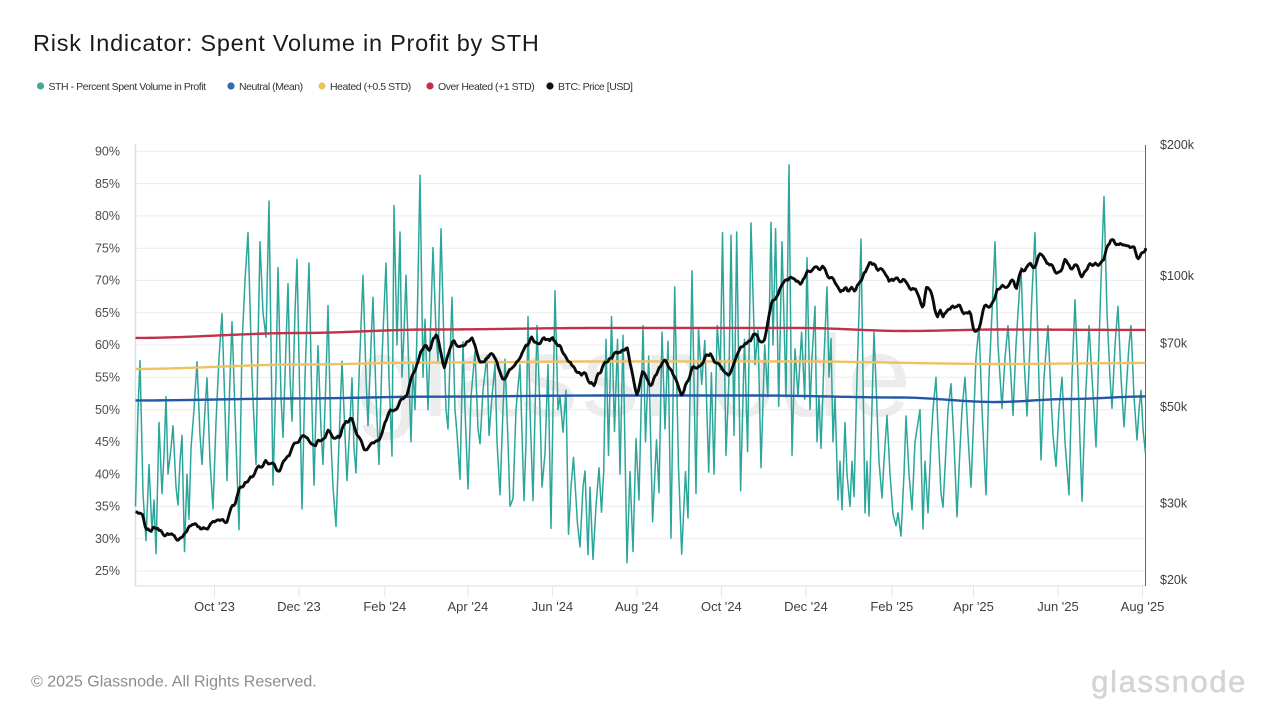  I want to click on svg-text: 50%, so click(107, 410).